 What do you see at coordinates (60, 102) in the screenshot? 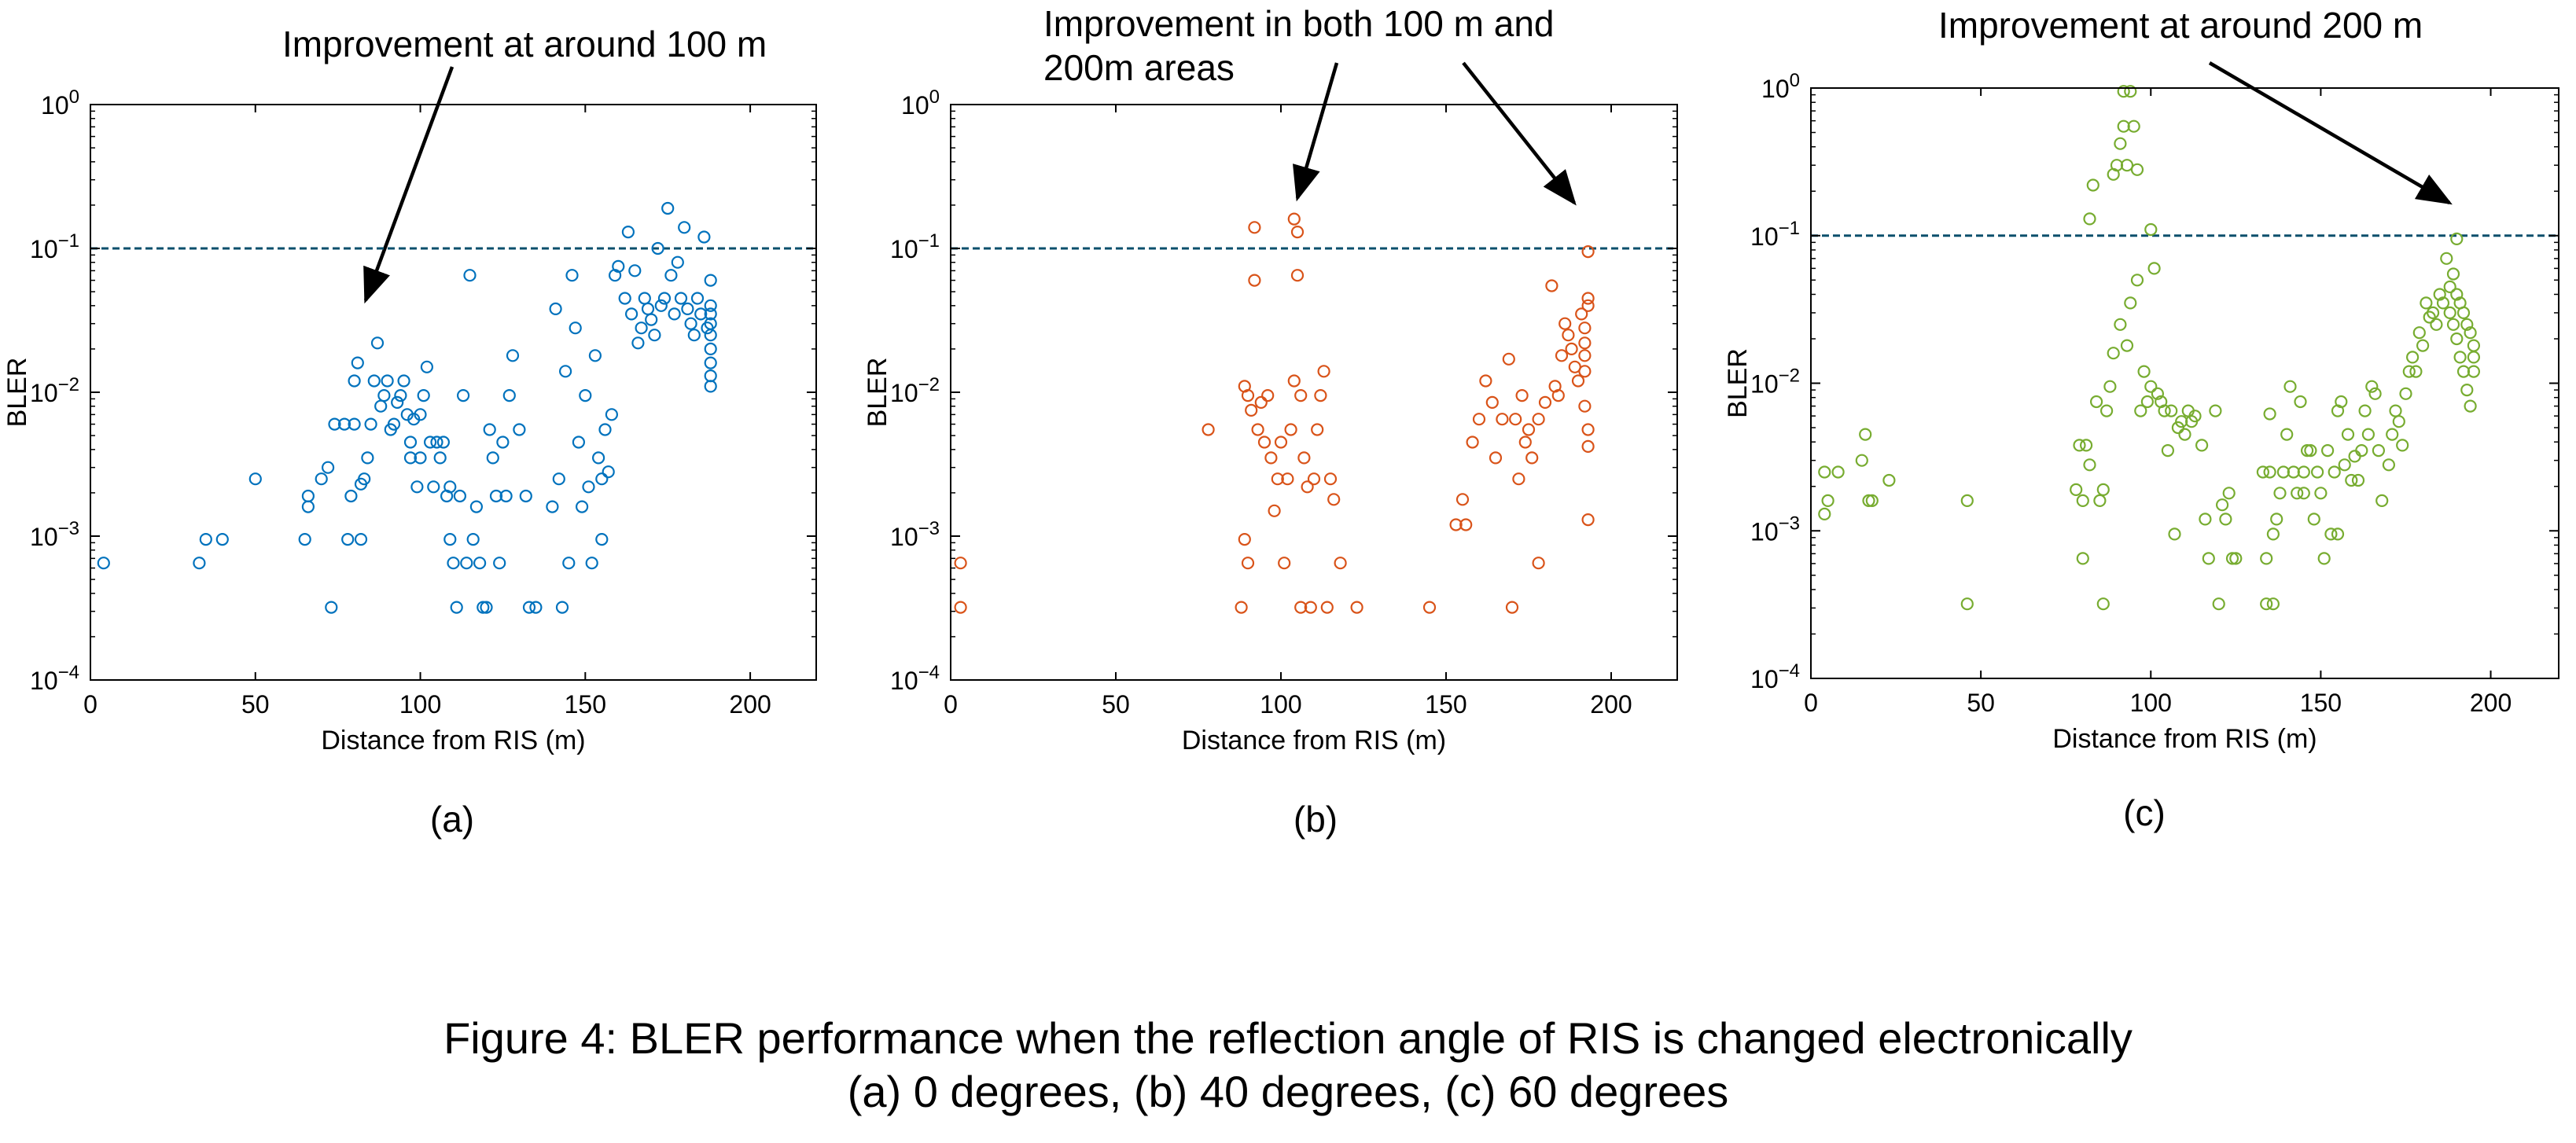
I see `y-tick-label-a: 10⁰` at bounding box center [60, 102].